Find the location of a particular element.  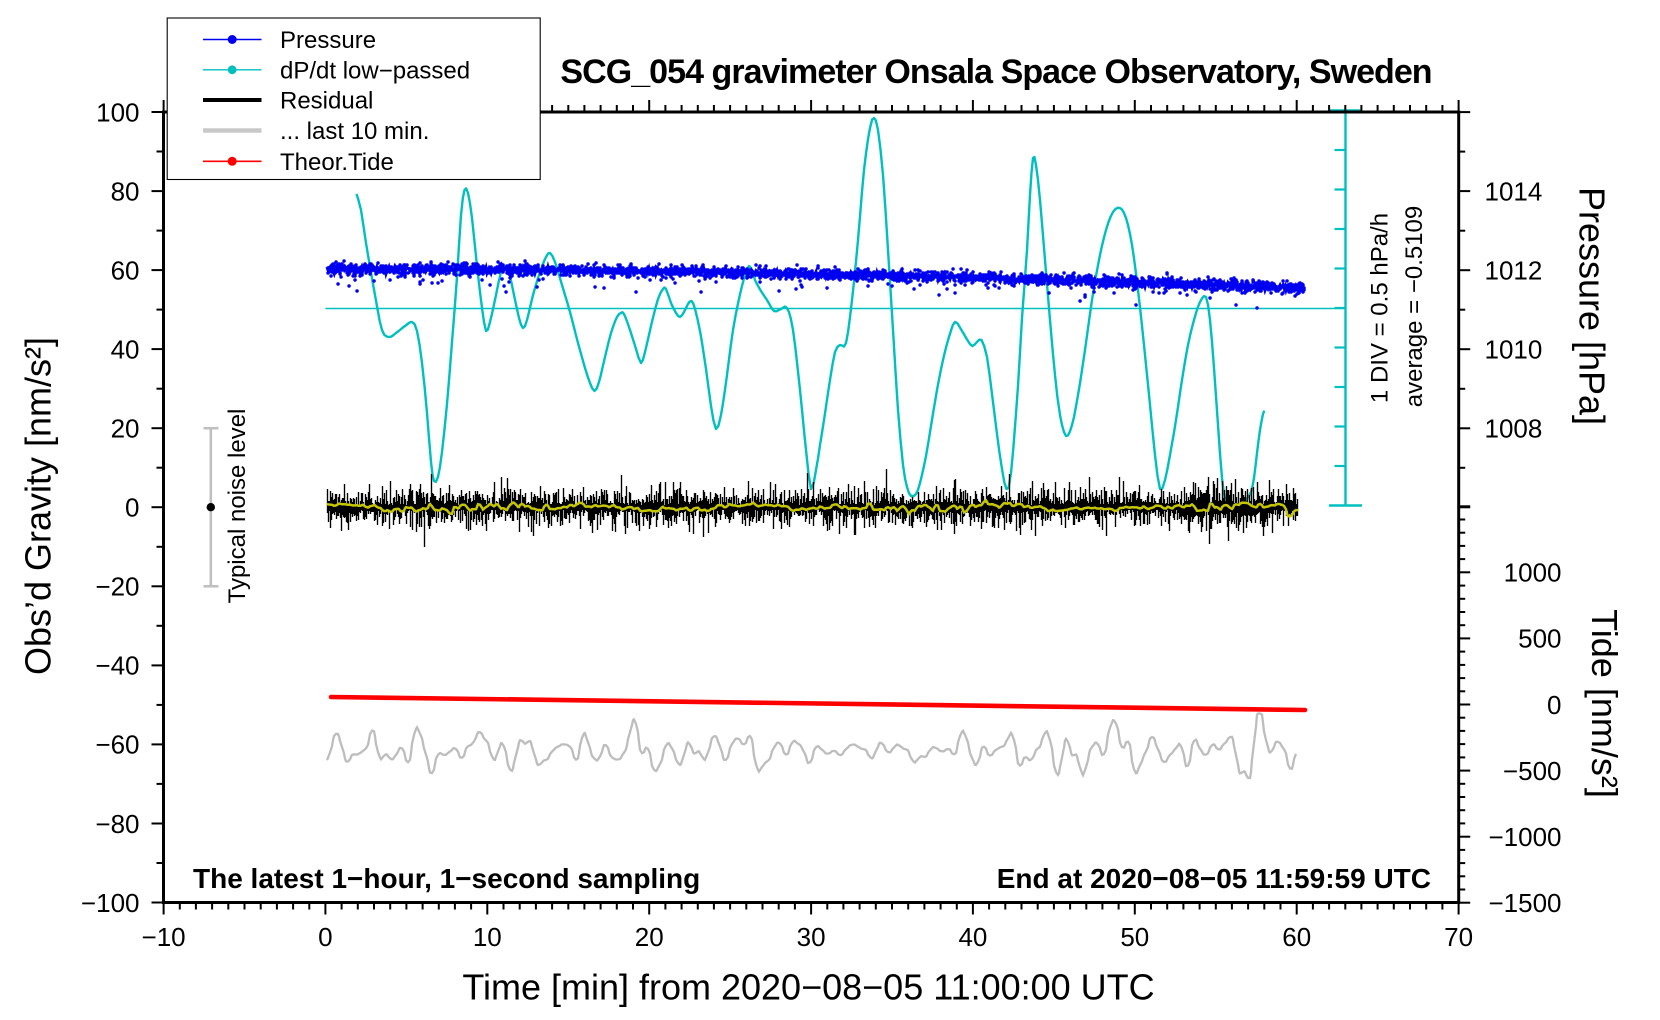

svg-text: −20 is located at coordinates (117, 587).